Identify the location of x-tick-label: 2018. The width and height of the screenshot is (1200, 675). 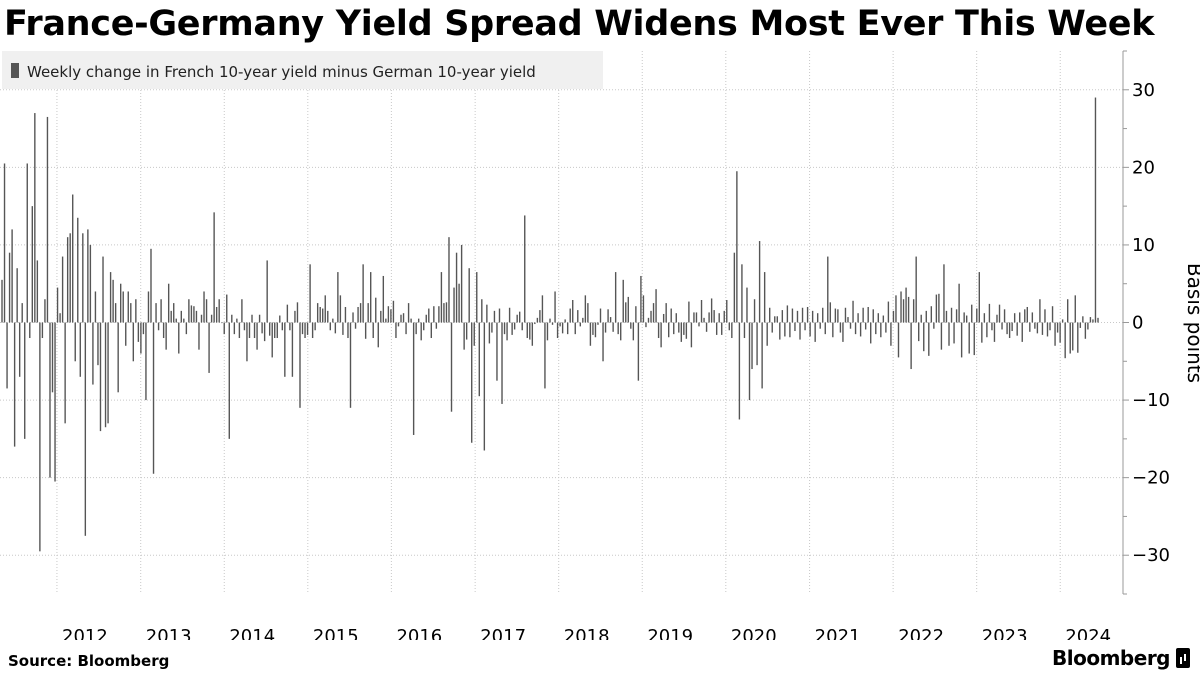
(587, 633).